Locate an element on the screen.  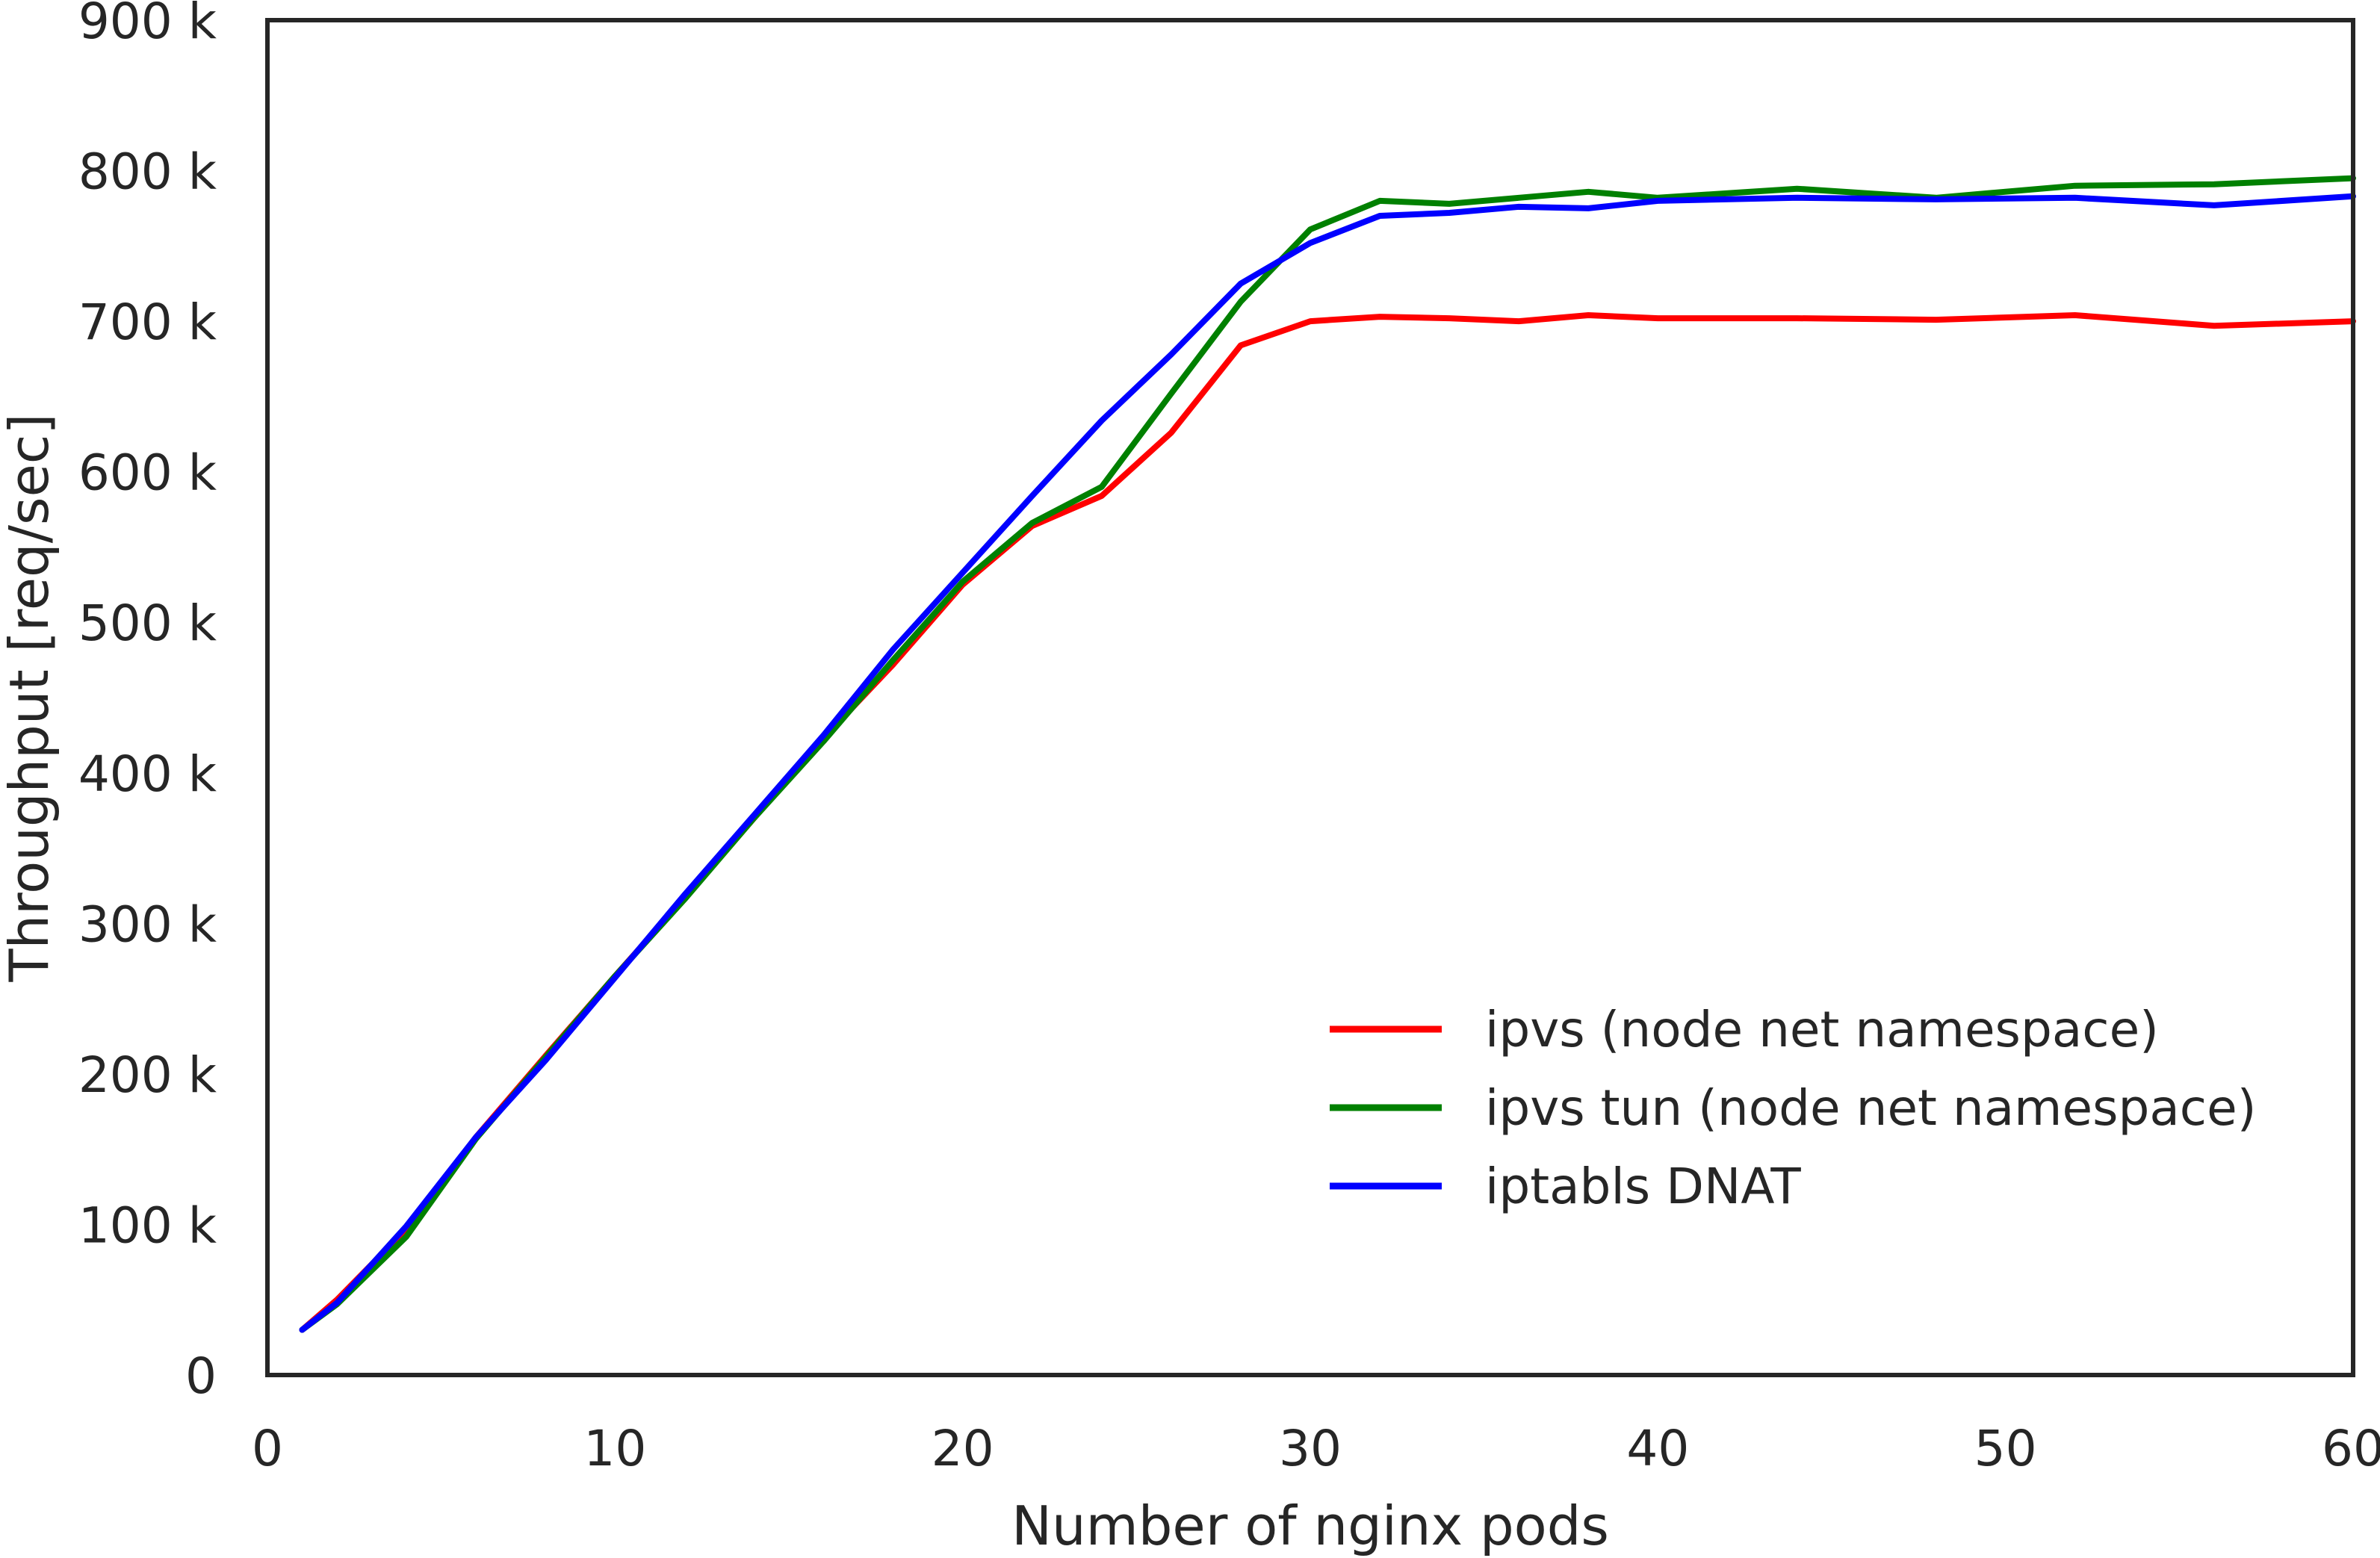
x-tick-label: 30 is located at coordinates (1310, 1448).